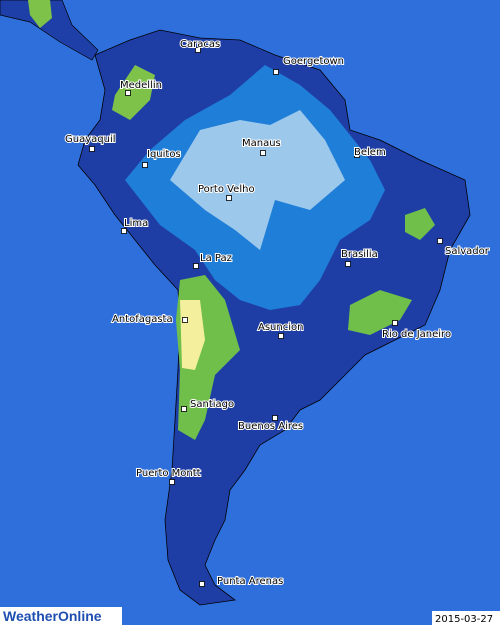  Describe the element at coordinates (261, 143) in the screenshot. I see `city-label: Manaus` at that location.